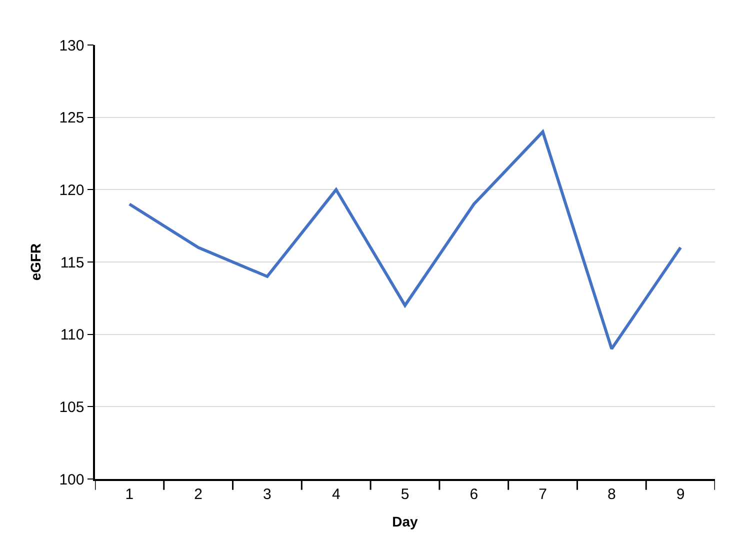  I want to click on y-tick-label: 115, so click(72, 263).